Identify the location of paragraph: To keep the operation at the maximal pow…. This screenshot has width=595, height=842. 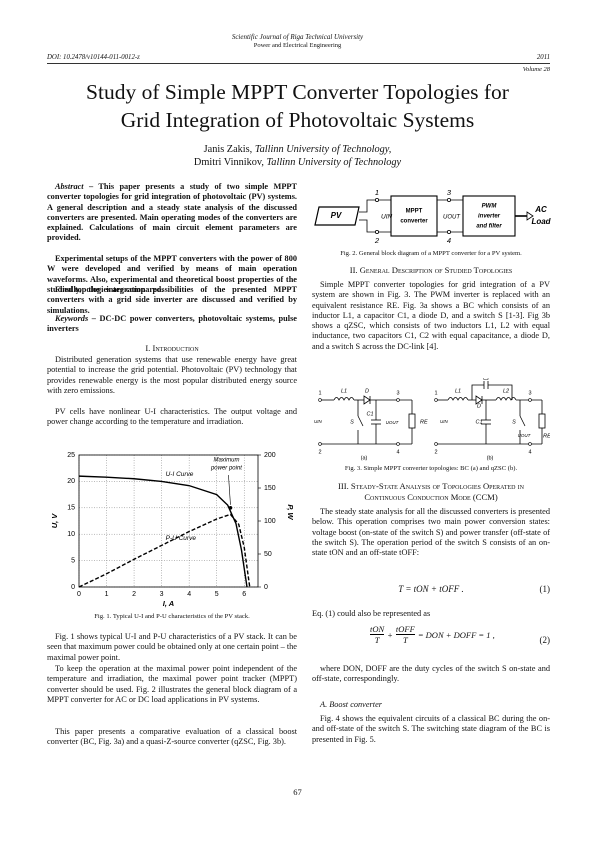
(172, 684).